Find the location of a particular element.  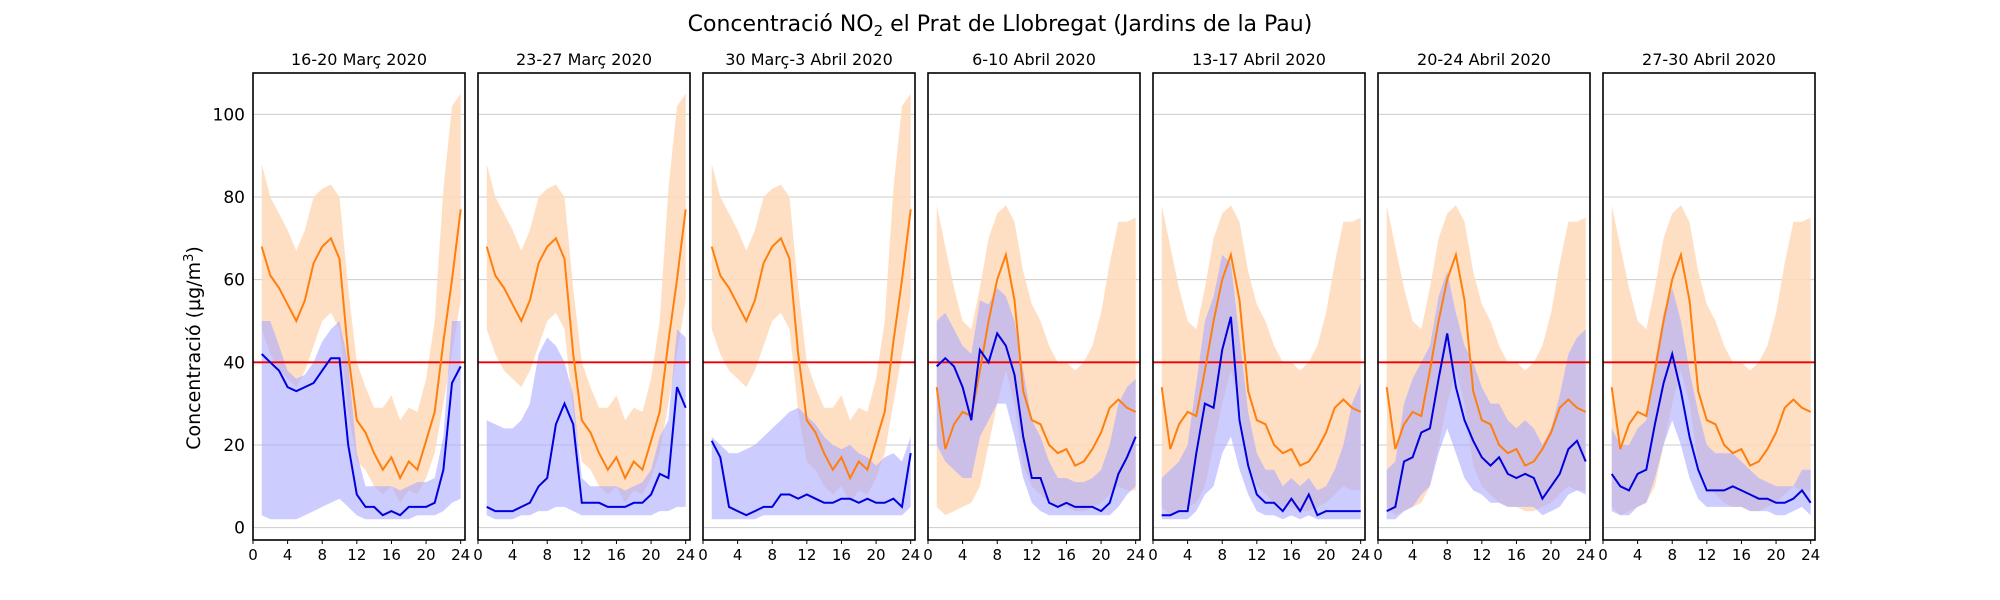

figure-title-suffix: el Prat de Llobregat (Jardins de la Pau) is located at coordinates (1097, 24).